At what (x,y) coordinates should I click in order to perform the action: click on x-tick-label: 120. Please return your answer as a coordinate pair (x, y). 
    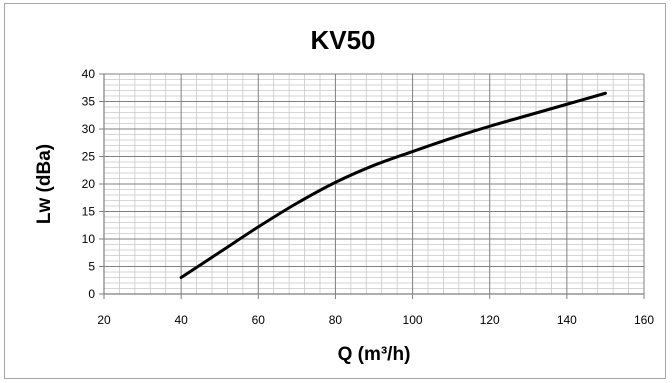
    Looking at the image, I should click on (490, 320).